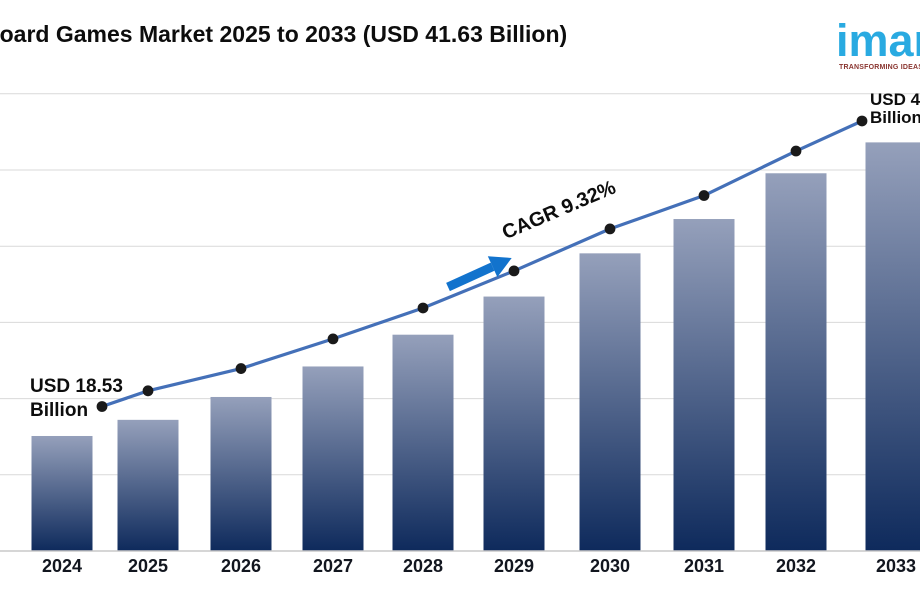 The image size is (920, 590). I want to click on end-value-line1: USD 41.63, so click(895, 99).